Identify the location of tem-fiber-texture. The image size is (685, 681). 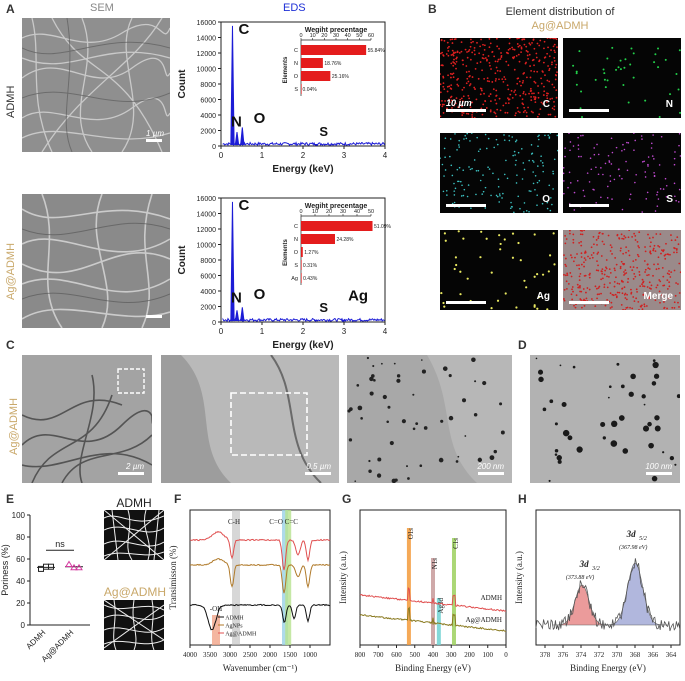
(87, 419).